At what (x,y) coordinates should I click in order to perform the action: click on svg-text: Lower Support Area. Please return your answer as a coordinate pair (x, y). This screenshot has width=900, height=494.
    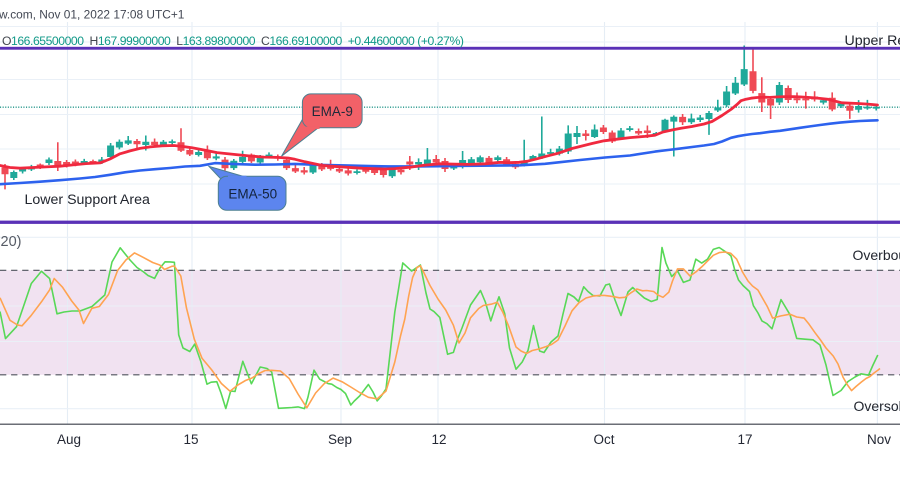
    Looking at the image, I should click on (88, 200).